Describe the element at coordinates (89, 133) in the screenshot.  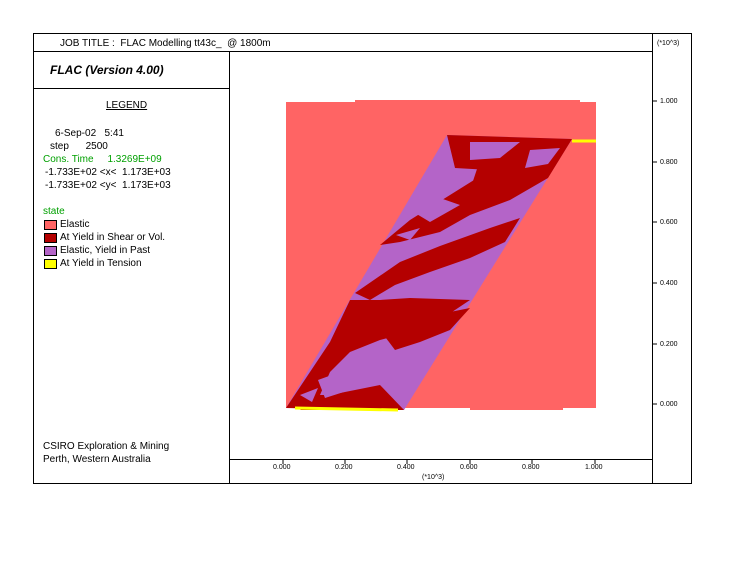
I see `legend-date-time: 6-Sep-02 5:41` at that location.